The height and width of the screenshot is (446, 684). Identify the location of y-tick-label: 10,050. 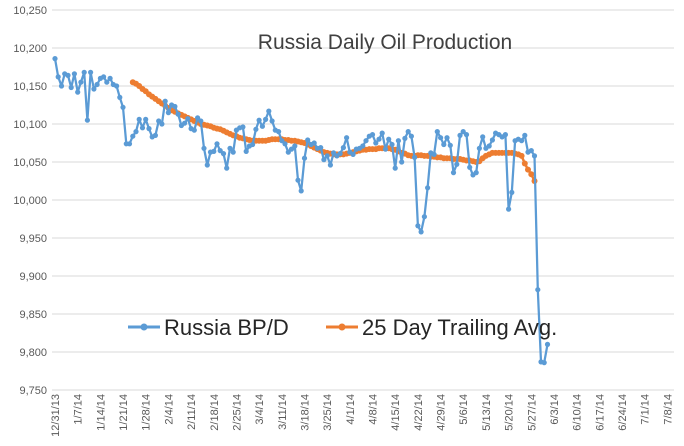
(30, 163).